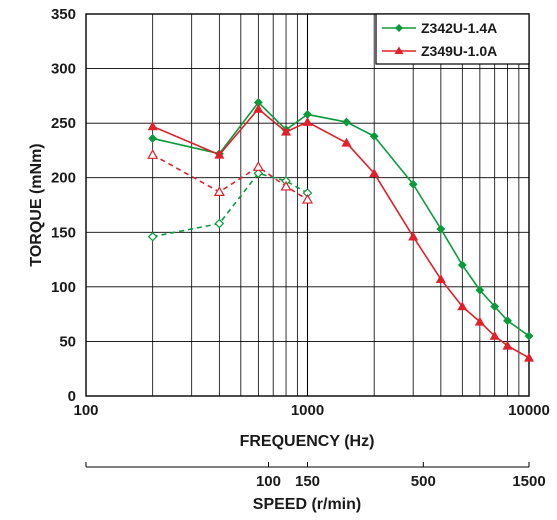 Image resolution: width=557 pixels, height=520 pixels. What do you see at coordinates (529, 410) in the screenshot?
I see `x-tick-label: 10000` at bounding box center [529, 410].